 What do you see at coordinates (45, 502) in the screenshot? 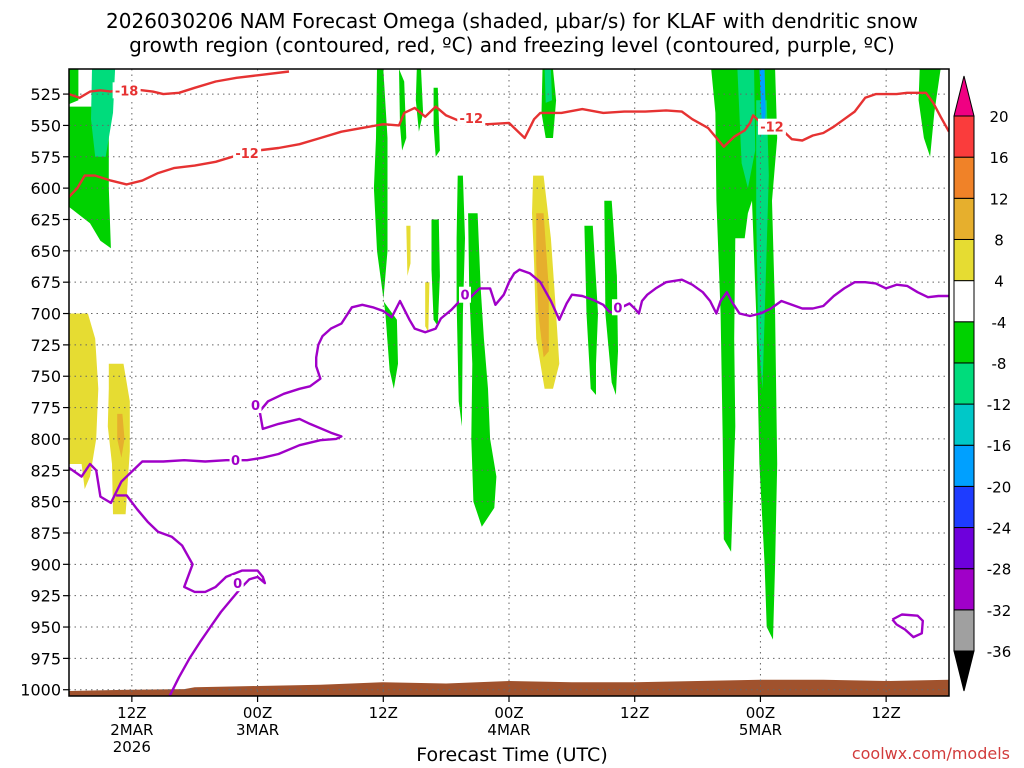
I see `y-tick-label-850: 850` at bounding box center [45, 502].